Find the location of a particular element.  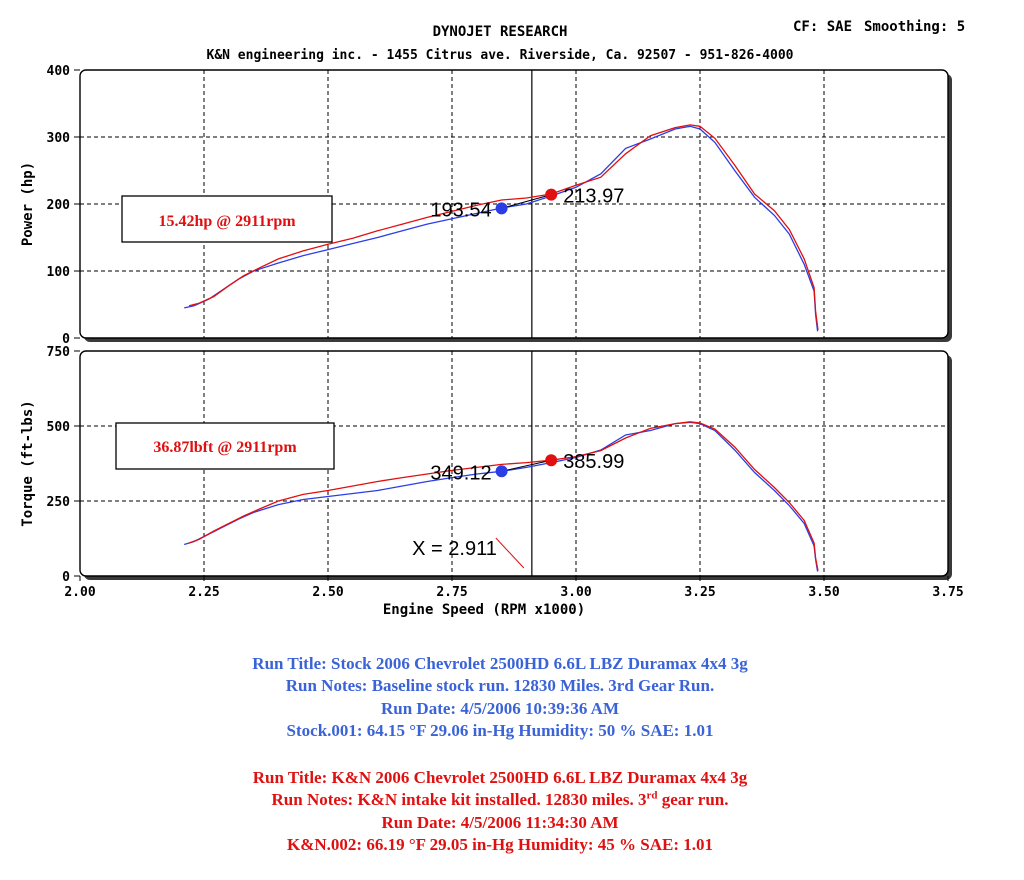

x-tick-label: 3.00 is located at coordinates (575, 592).